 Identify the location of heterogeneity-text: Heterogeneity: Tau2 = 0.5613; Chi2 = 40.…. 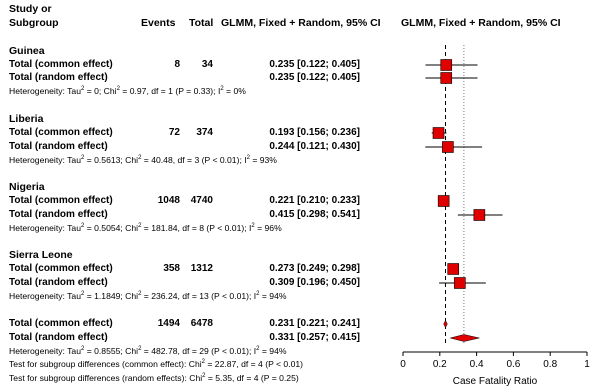
(143, 160).